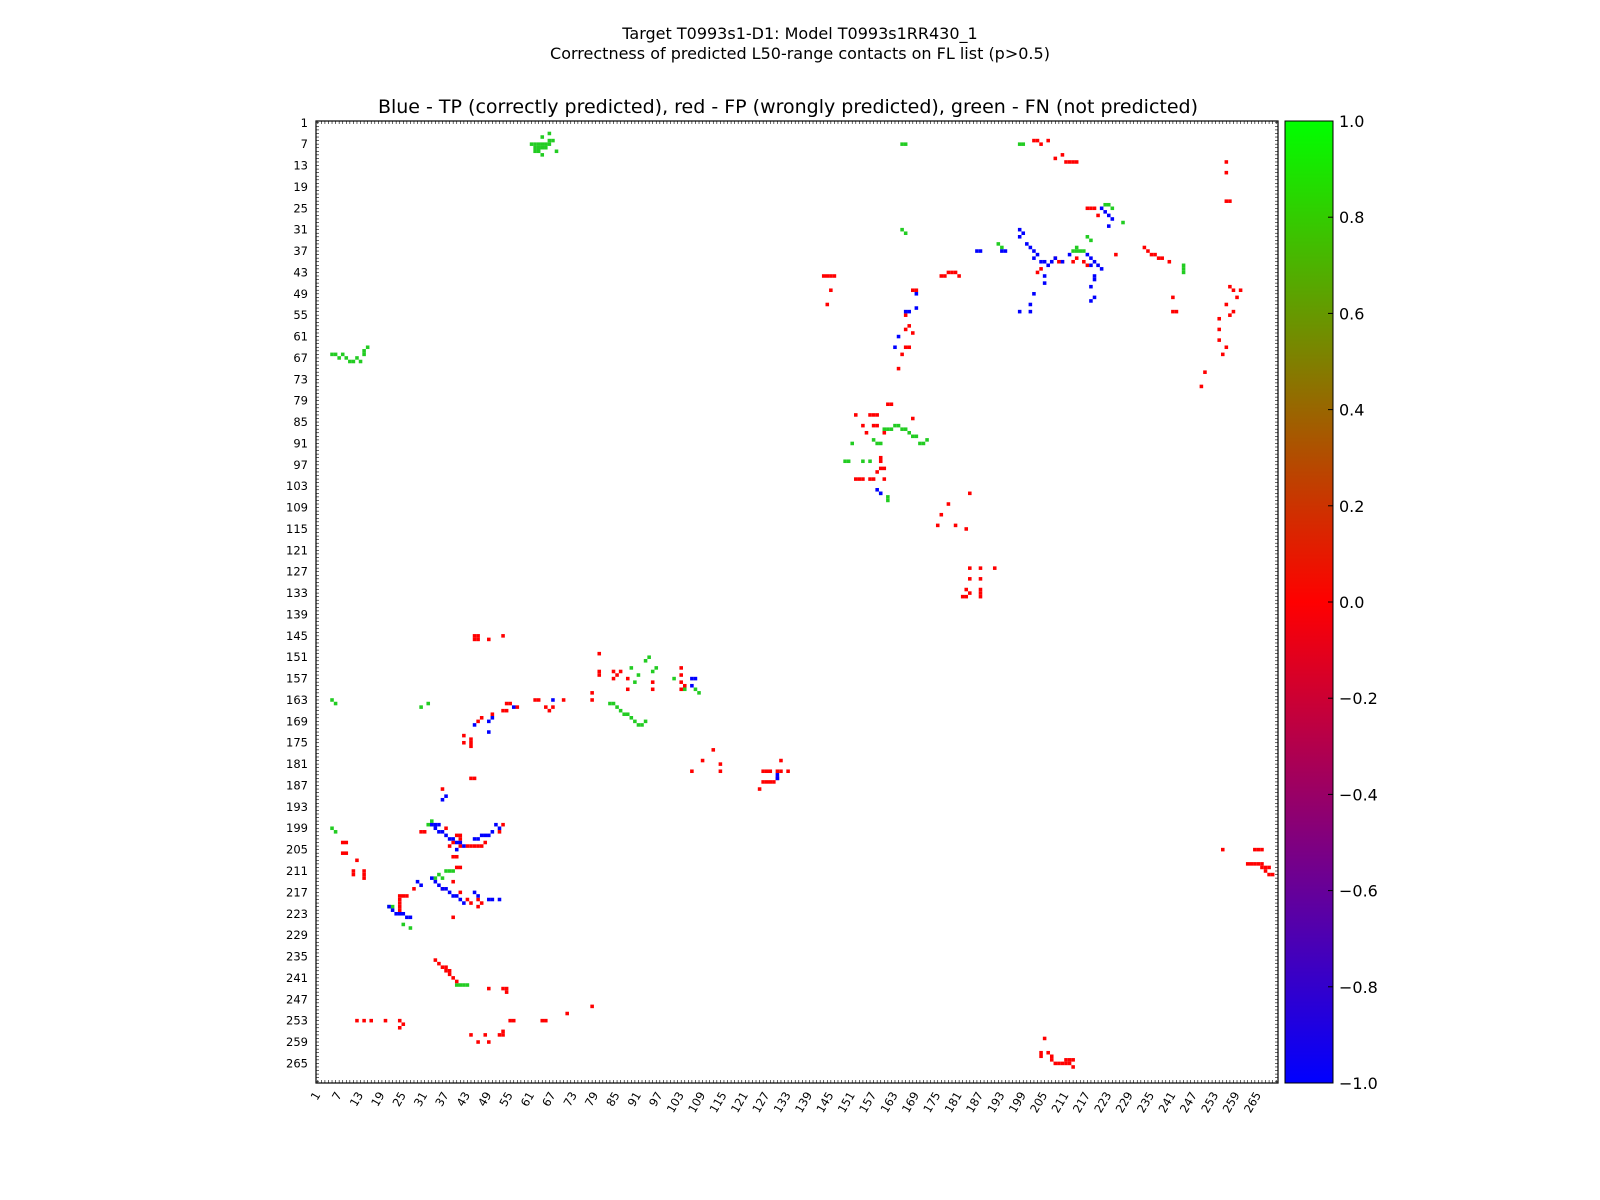 The width and height of the screenshot is (1600, 1200). What do you see at coordinates (300, 315) in the screenshot?
I see `y-tick-label: 55` at bounding box center [300, 315].